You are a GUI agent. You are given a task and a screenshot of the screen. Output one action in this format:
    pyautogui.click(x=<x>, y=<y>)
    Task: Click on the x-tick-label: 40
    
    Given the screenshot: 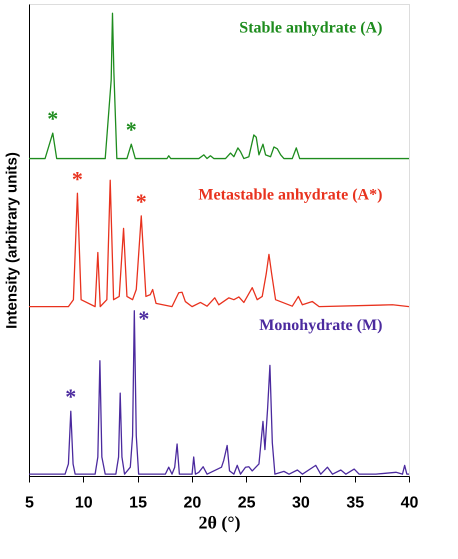 What is the action you would take?
    pyautogui.click(x=409, y=503)
    